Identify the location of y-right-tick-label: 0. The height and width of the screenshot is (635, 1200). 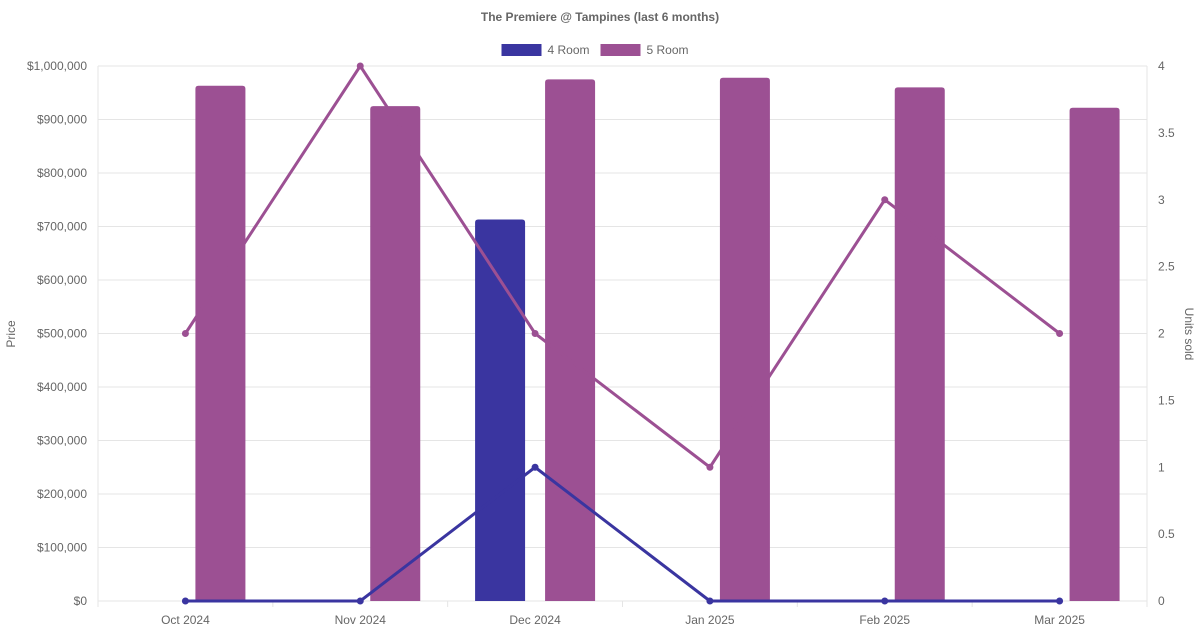
(1161, 601).